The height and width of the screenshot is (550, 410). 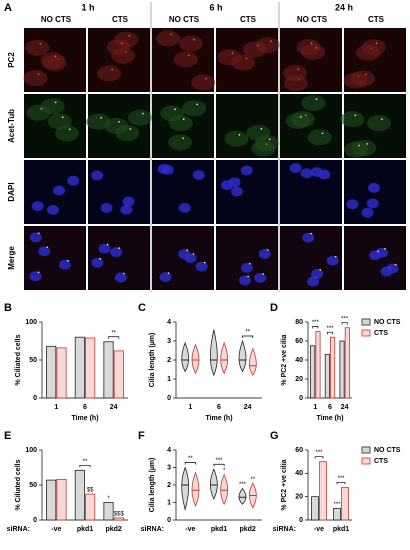 I want to click on x-tick-label: 6, so click(x=330, y=407).